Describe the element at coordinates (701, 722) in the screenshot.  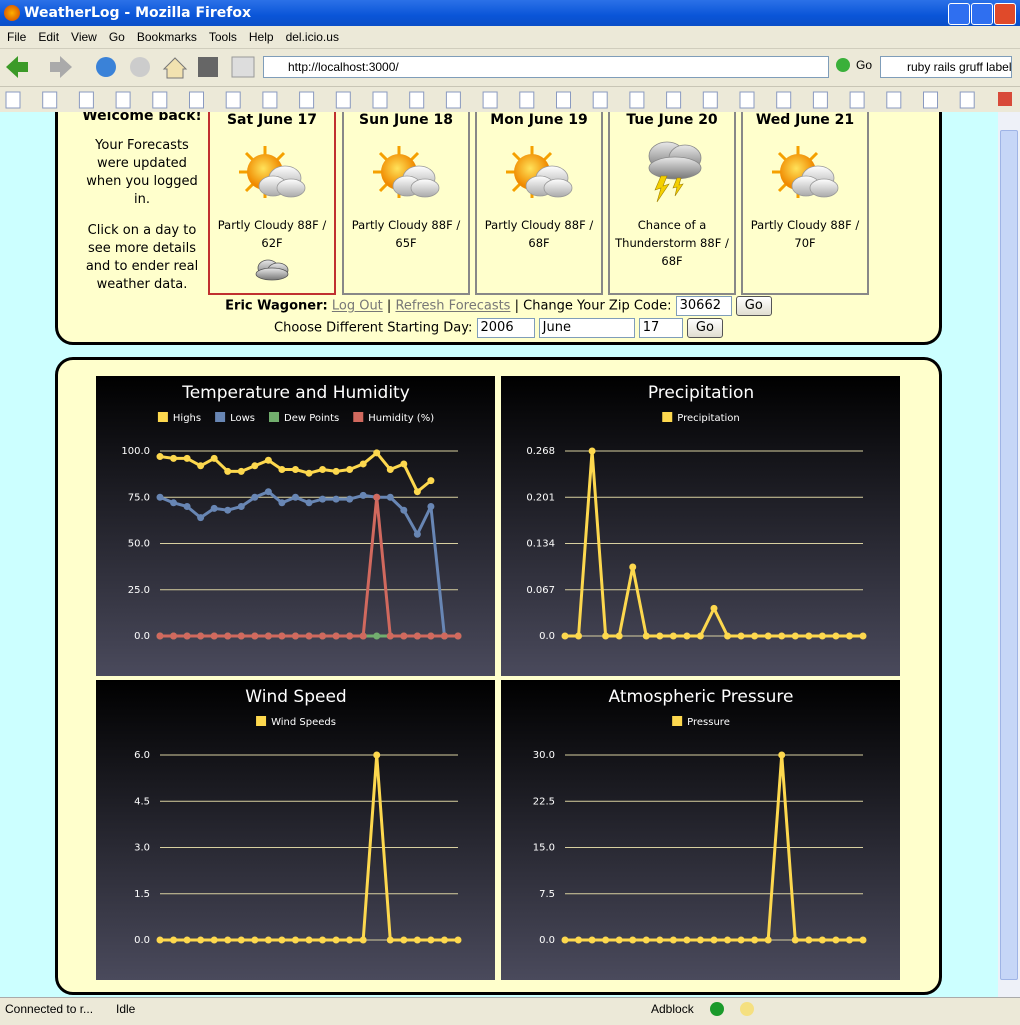
I see `legend: Pressure` at that location.